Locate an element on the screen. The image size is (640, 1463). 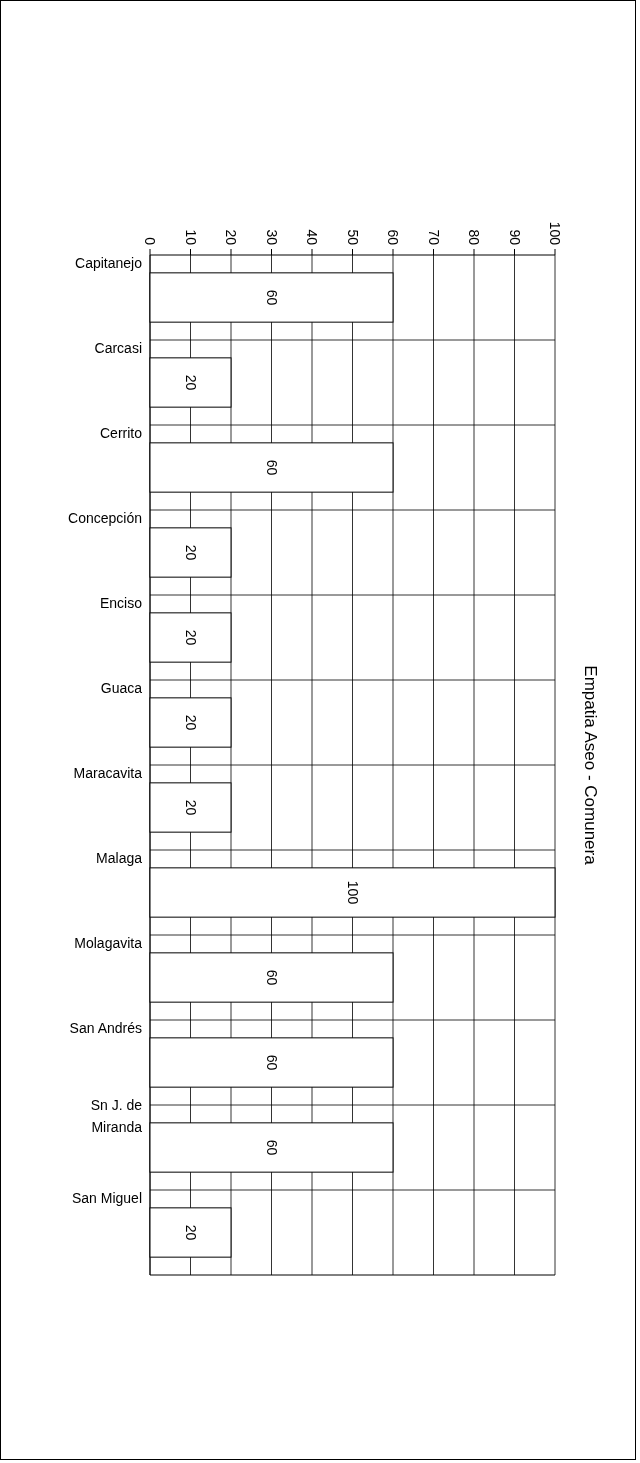
x-tick-label: 50 is located at coordinates (352, 237).